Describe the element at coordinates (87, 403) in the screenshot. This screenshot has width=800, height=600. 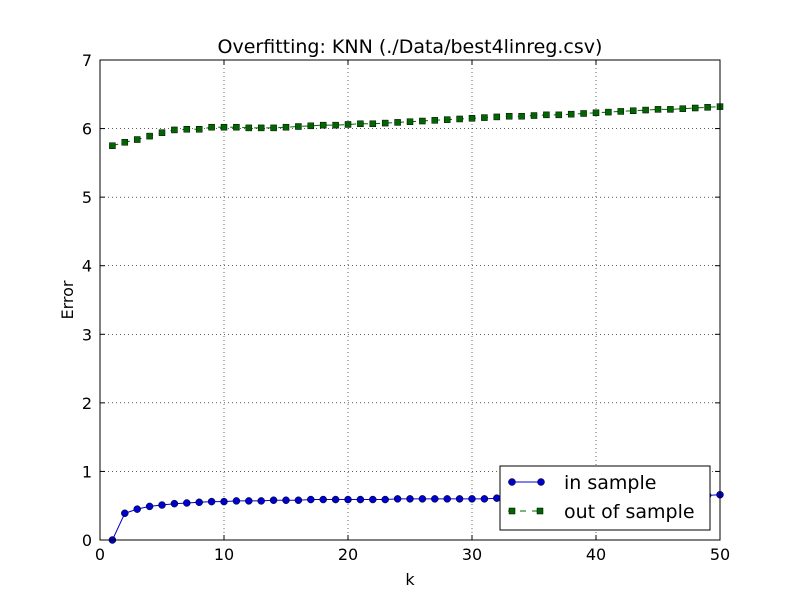
I see `y-tick-label: 2` at that location.